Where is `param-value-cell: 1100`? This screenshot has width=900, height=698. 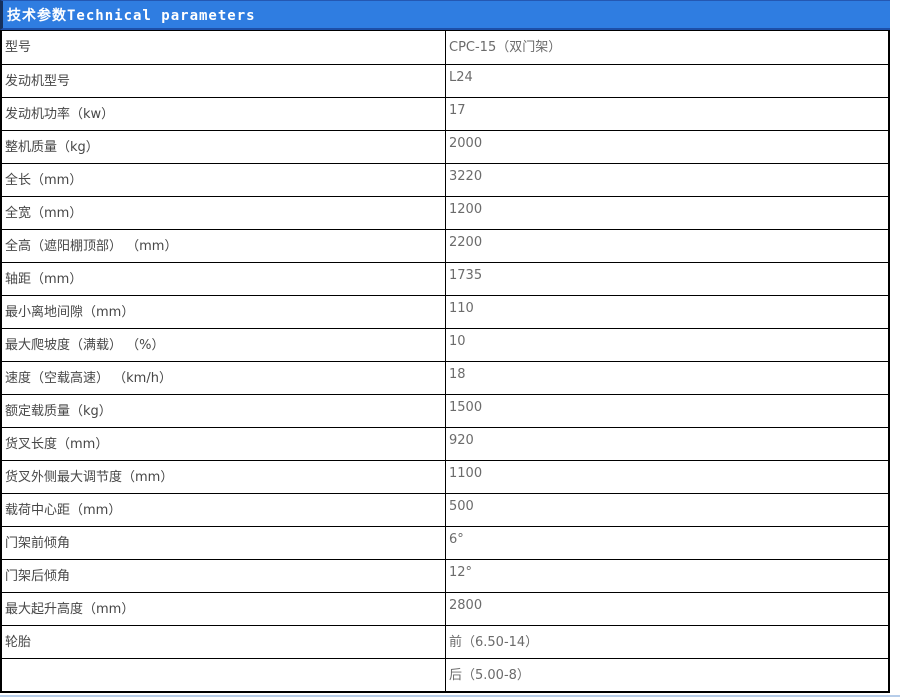
param-value-cell: 1100 is located at coordinates (466, 473).